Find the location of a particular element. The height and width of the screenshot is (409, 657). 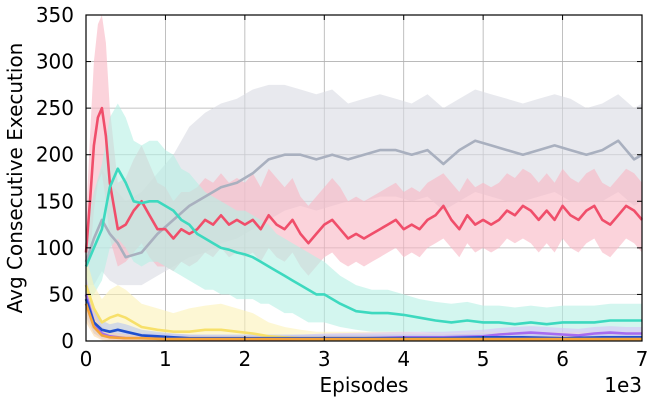

y-tick-label: 100 is located at coordinates (55, 248).